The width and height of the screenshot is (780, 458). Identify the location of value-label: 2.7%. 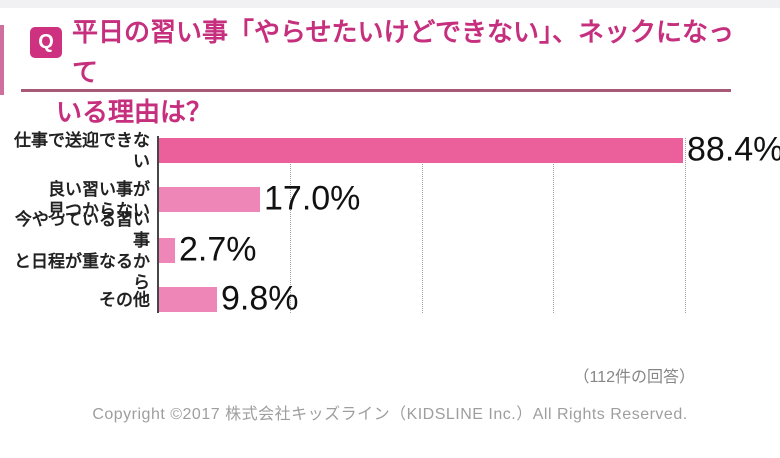
(218, 249).